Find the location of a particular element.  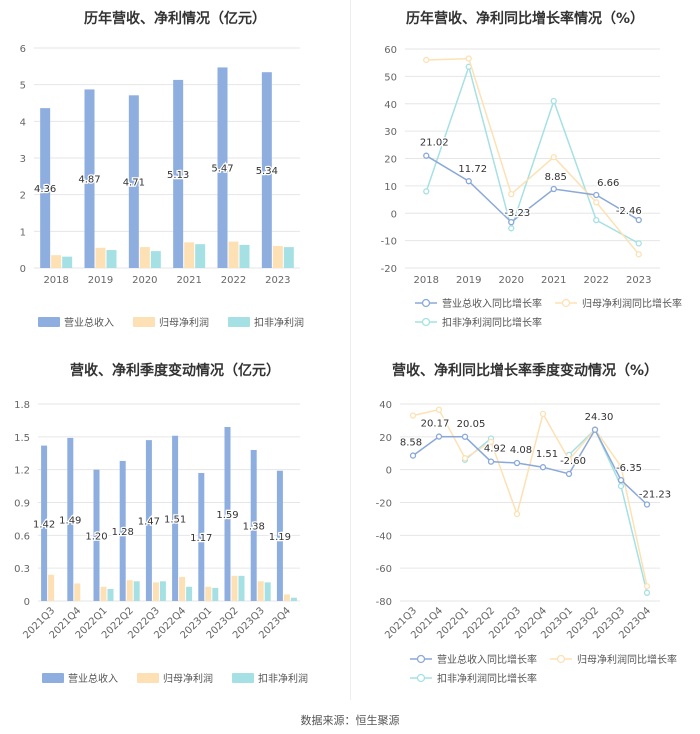

data-label: 4.92 is located at coordinates (495, 449).